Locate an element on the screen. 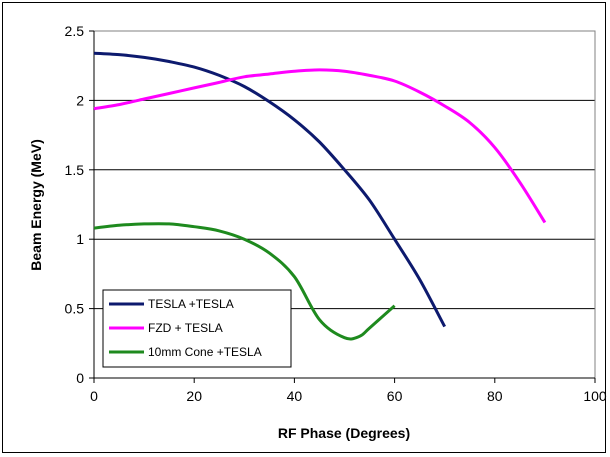 Image resolution: width=610 pixels, height=457 pixels. x-tick-label: 40 is located at coordinates (295, 396).